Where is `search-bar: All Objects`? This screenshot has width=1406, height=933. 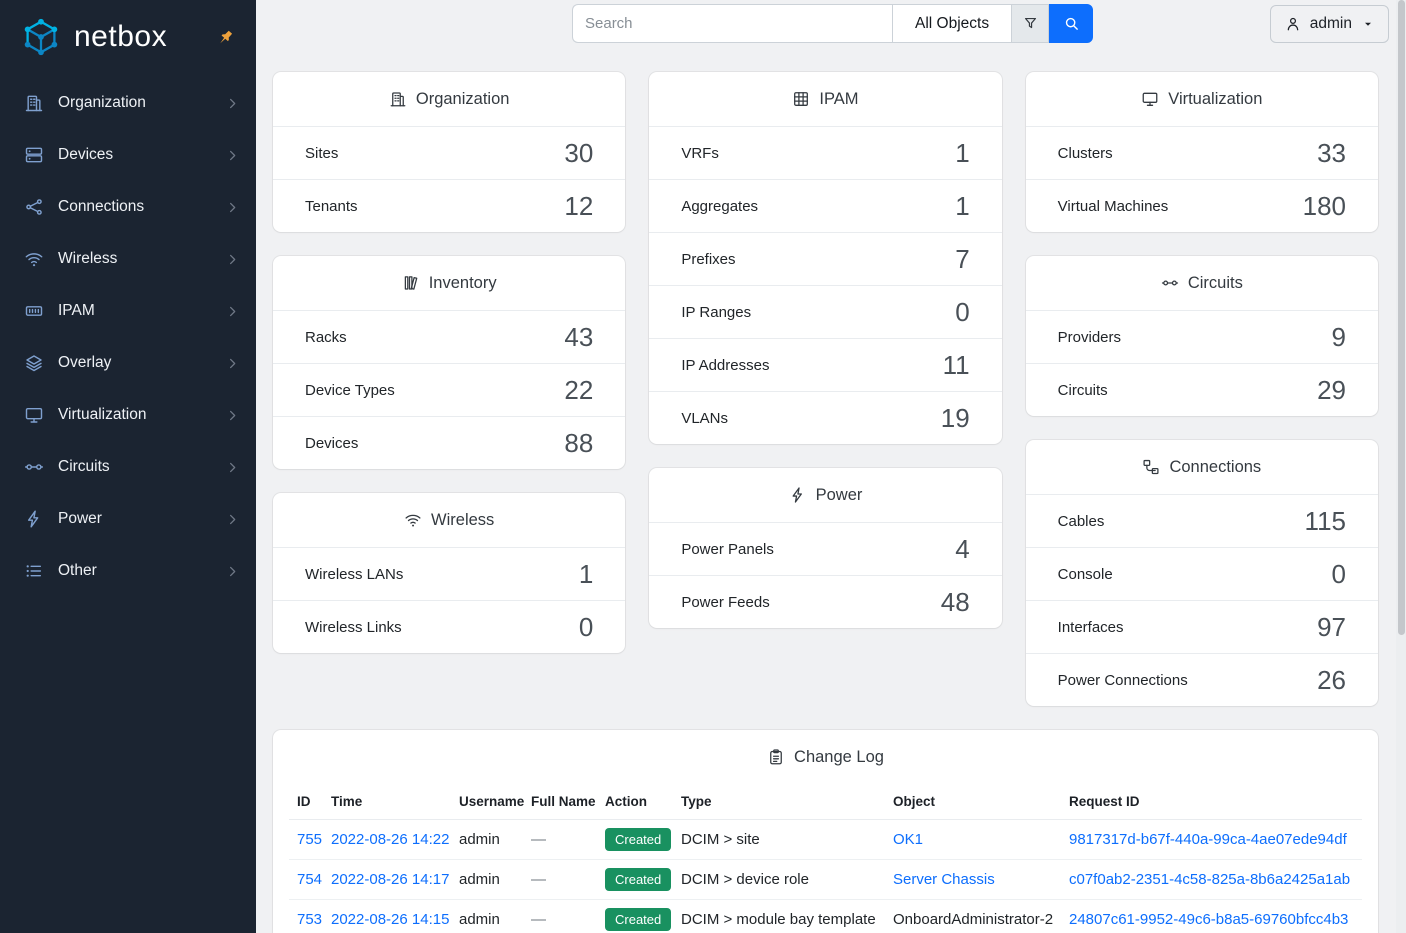
search-bar: All Objects is located at coordinates (833, 23).